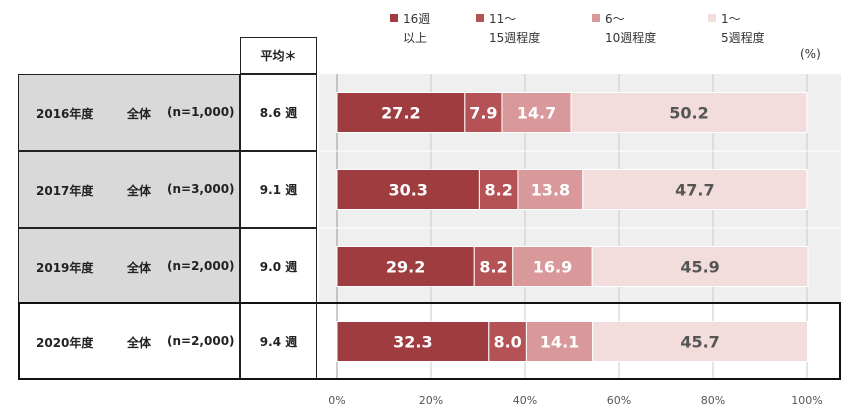 This screenshot has width=861, height=418. Describe the element at coordinates (713, 400) in the screenshot. I see `x-tick-label: 80%` at that location.